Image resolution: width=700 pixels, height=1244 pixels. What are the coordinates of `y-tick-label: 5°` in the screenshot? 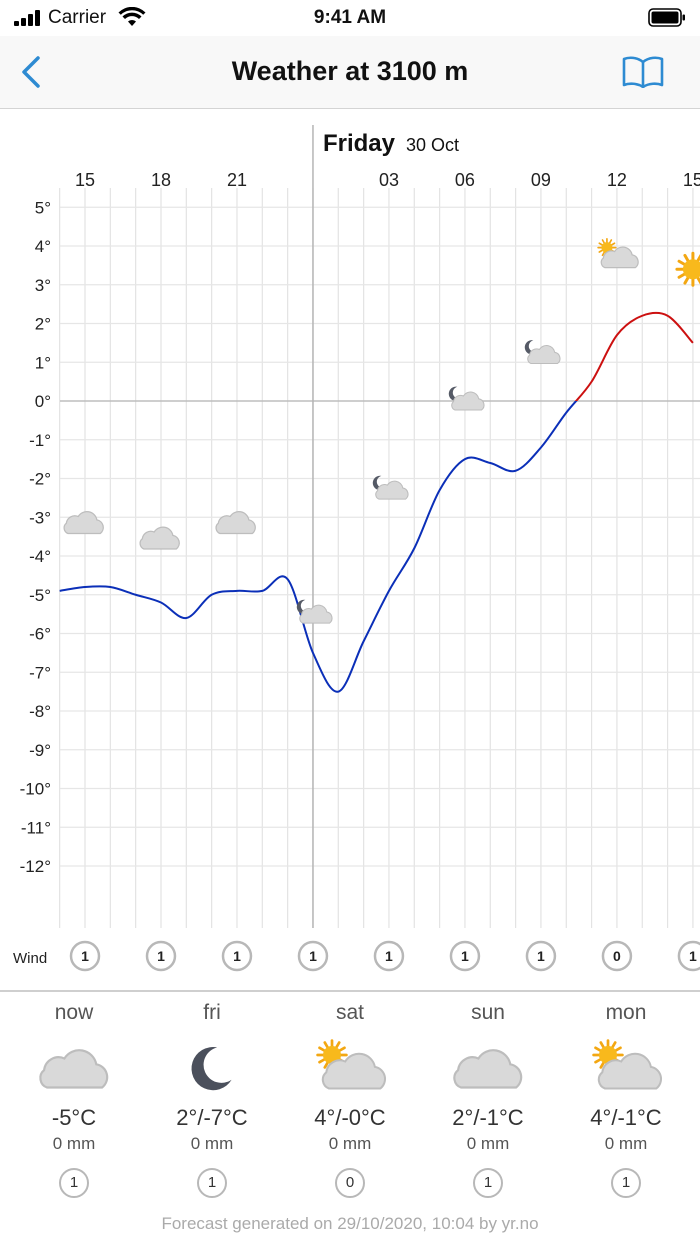 It's located at (43, 207).